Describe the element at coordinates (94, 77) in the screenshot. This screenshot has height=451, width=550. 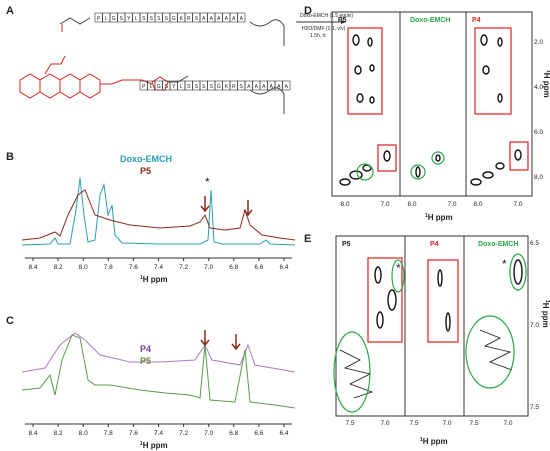
I see `doxorubicin` at that location.